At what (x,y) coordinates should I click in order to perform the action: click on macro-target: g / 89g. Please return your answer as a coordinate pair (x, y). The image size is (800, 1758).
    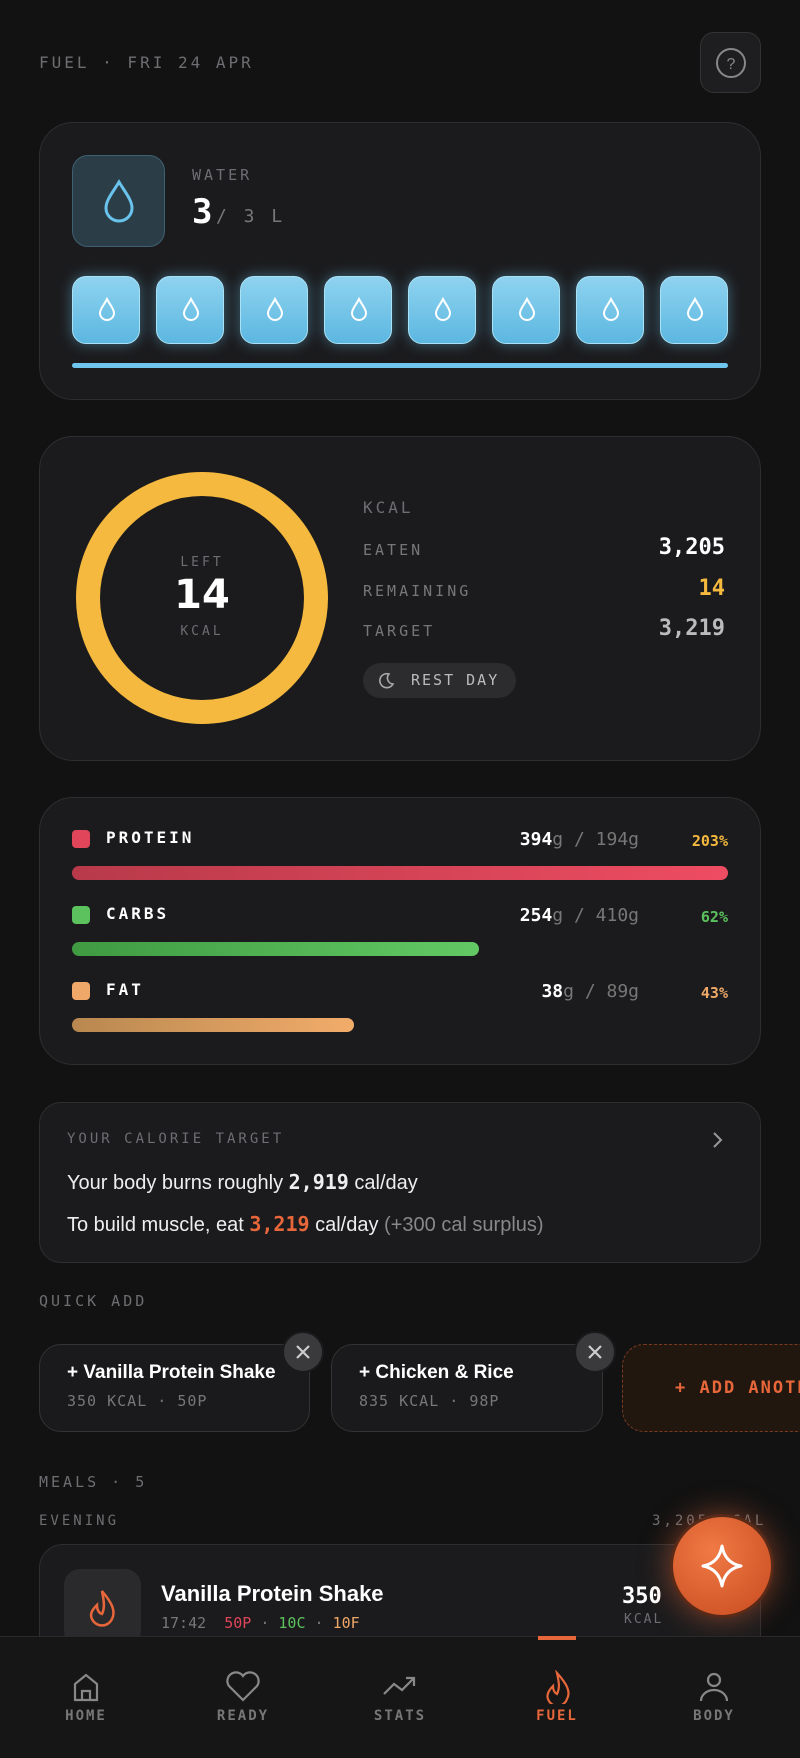
    Looking at the image, I should click on (601, 991).